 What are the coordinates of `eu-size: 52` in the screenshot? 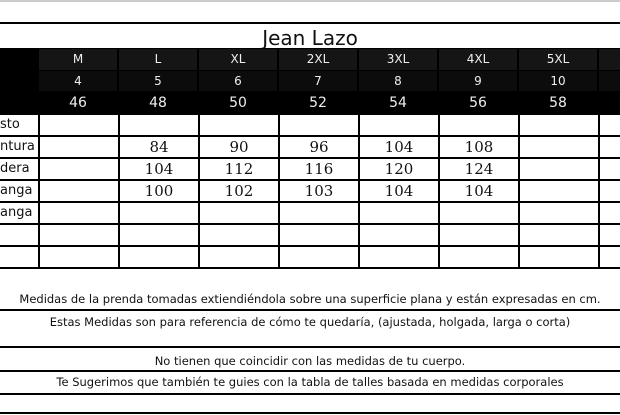 It's located at (318, 103).